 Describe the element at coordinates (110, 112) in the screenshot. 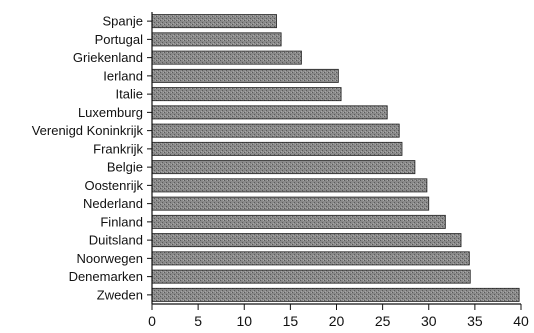

I see `category-label: Luxemburg` at that location.